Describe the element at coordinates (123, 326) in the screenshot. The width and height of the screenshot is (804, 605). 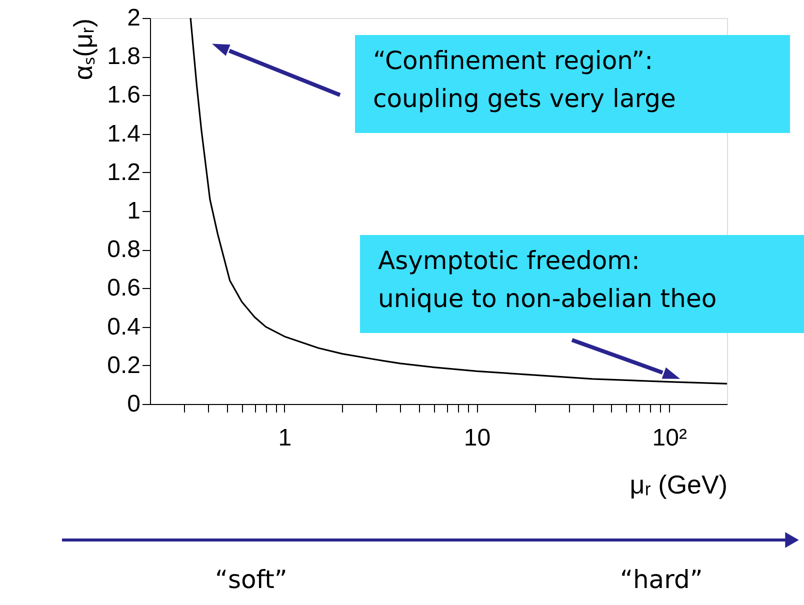
I see `y-tick-label: 0.4` at that location.